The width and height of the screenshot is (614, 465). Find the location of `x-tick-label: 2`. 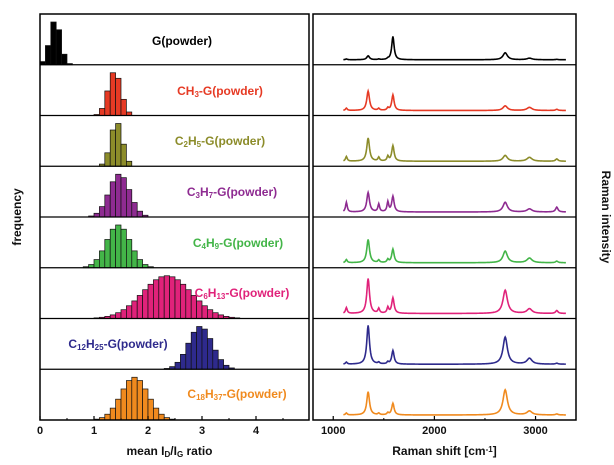

x-tick-label: 2 is located at coordinates (148, 431).